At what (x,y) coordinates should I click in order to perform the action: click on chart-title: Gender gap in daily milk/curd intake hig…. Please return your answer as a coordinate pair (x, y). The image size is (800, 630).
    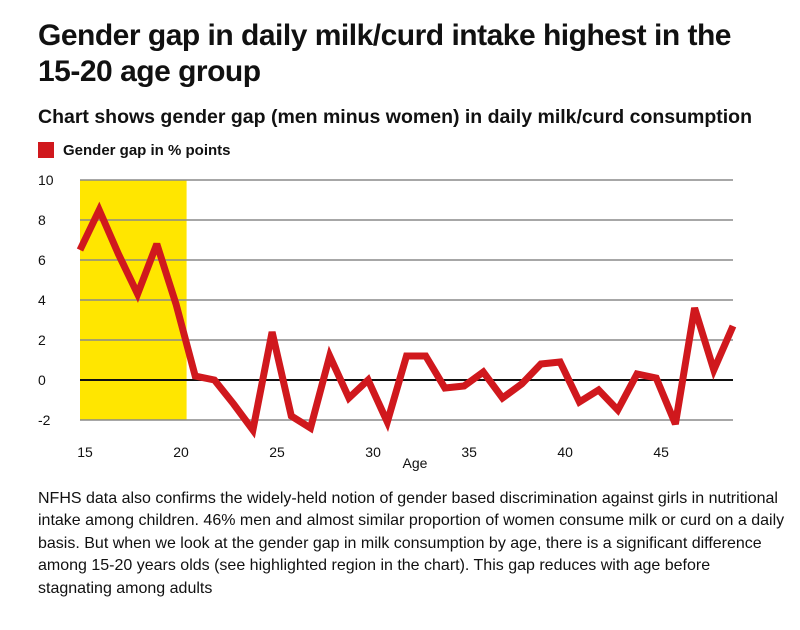
    Looking at the image, I should click on (384, 53).